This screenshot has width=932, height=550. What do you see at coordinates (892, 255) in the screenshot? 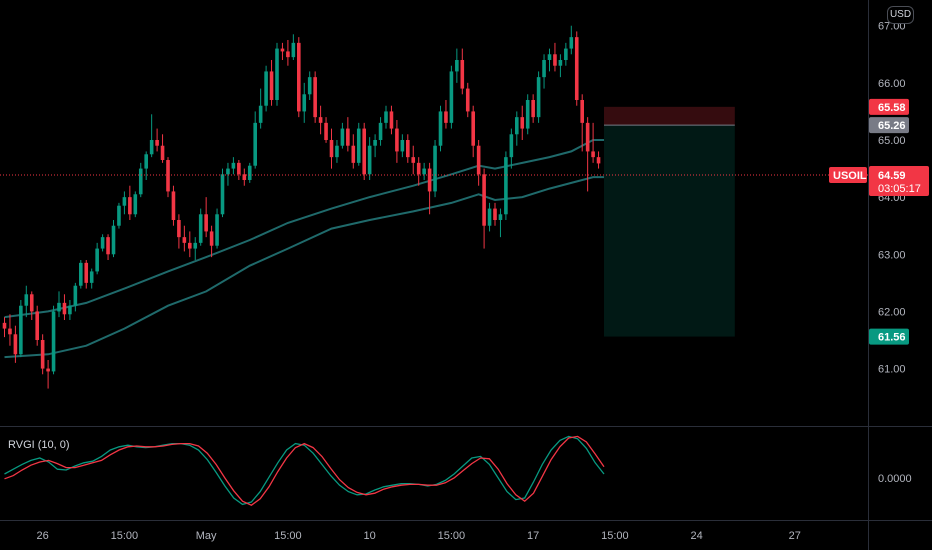
I see `price-tick-label: 63.00` at bounding box center [892, 255].